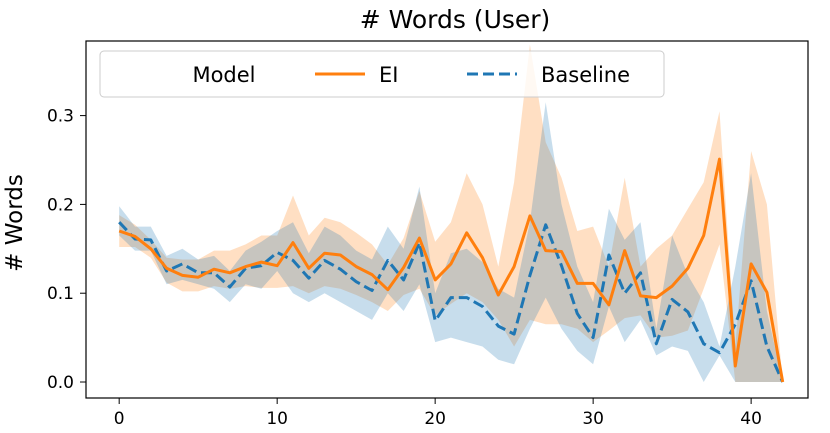 This screenshot has width=830, height=433. What do you see at coordinates (751, 419) in the screenshot?
I see `x-tick-label: 40` at bounding box center [751, 419].